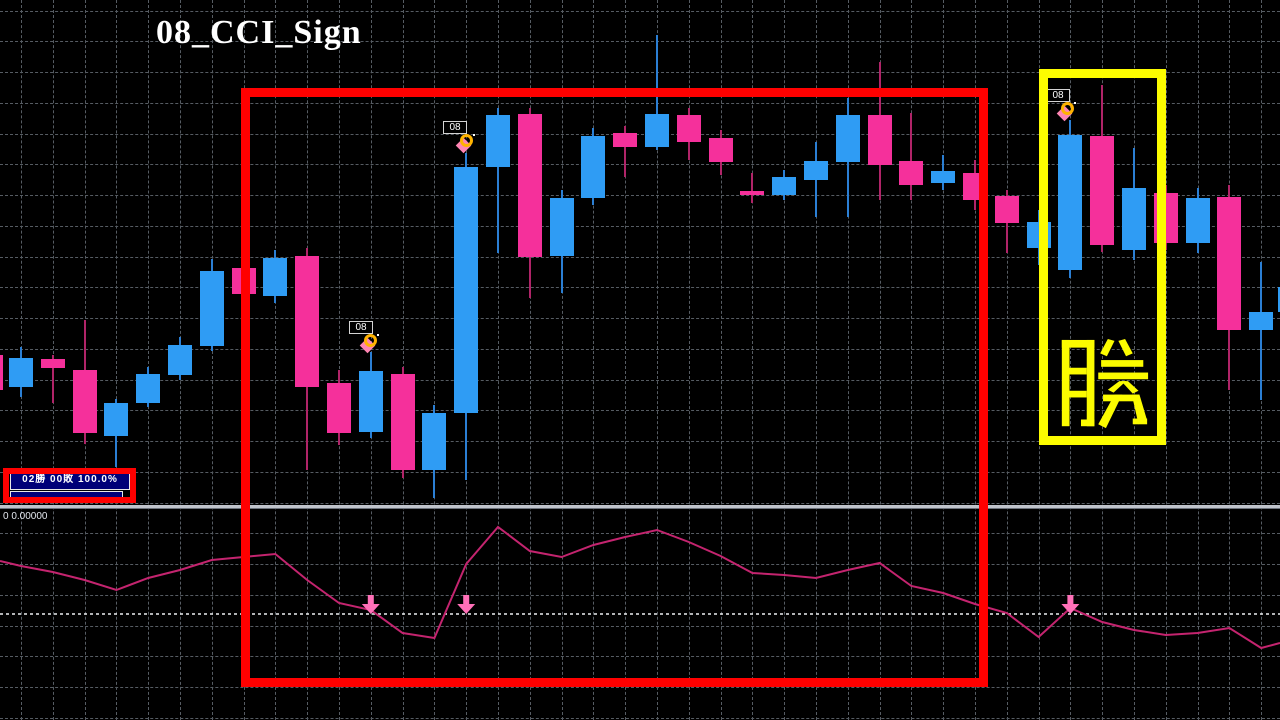 This screenshot has height=720, width=1280. What do you see at coordinates (361, 327) in the screenshot?
I see `signal-08-label: 08` at bounding box center [361, 327].